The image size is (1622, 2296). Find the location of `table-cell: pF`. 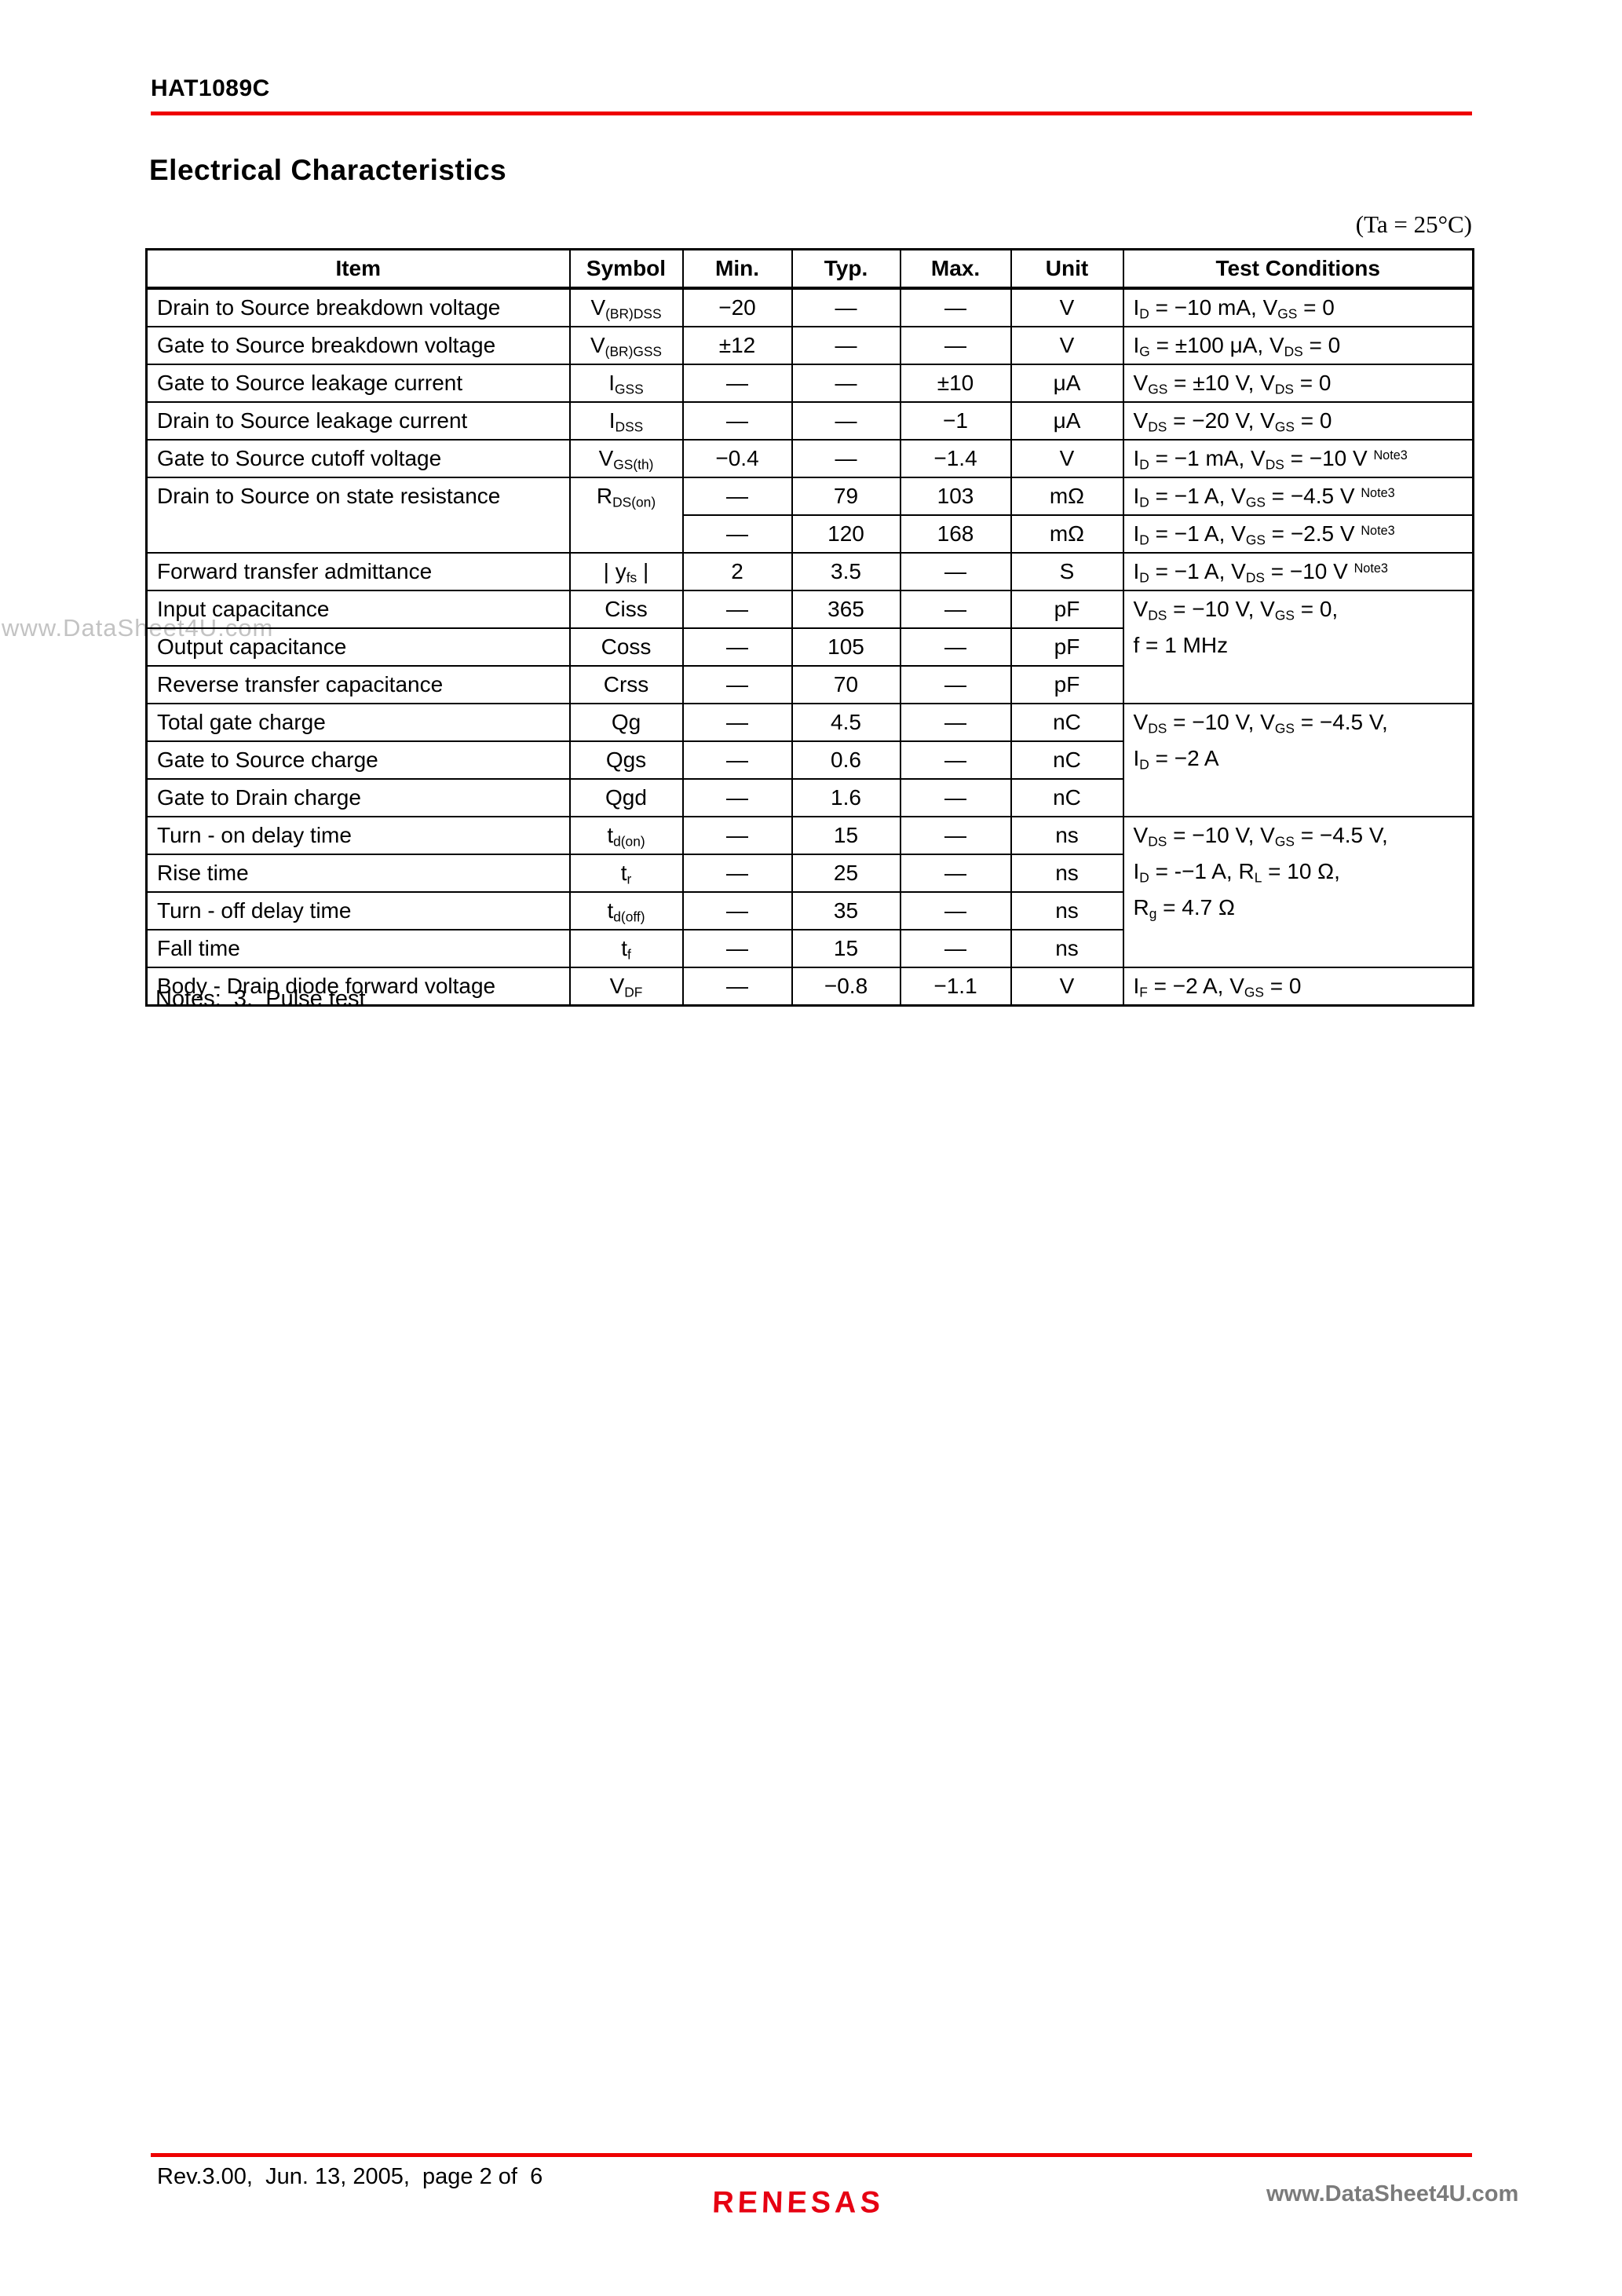

table-cell: pF is located at coordinates (1067, 609).